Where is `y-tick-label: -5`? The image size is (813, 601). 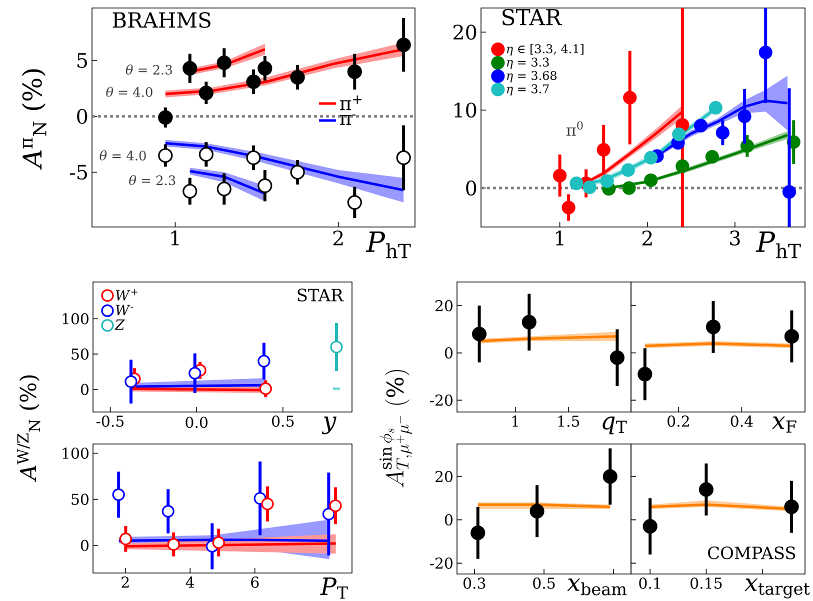 y-tick-label: -5 is located at coordinates (78, 172).